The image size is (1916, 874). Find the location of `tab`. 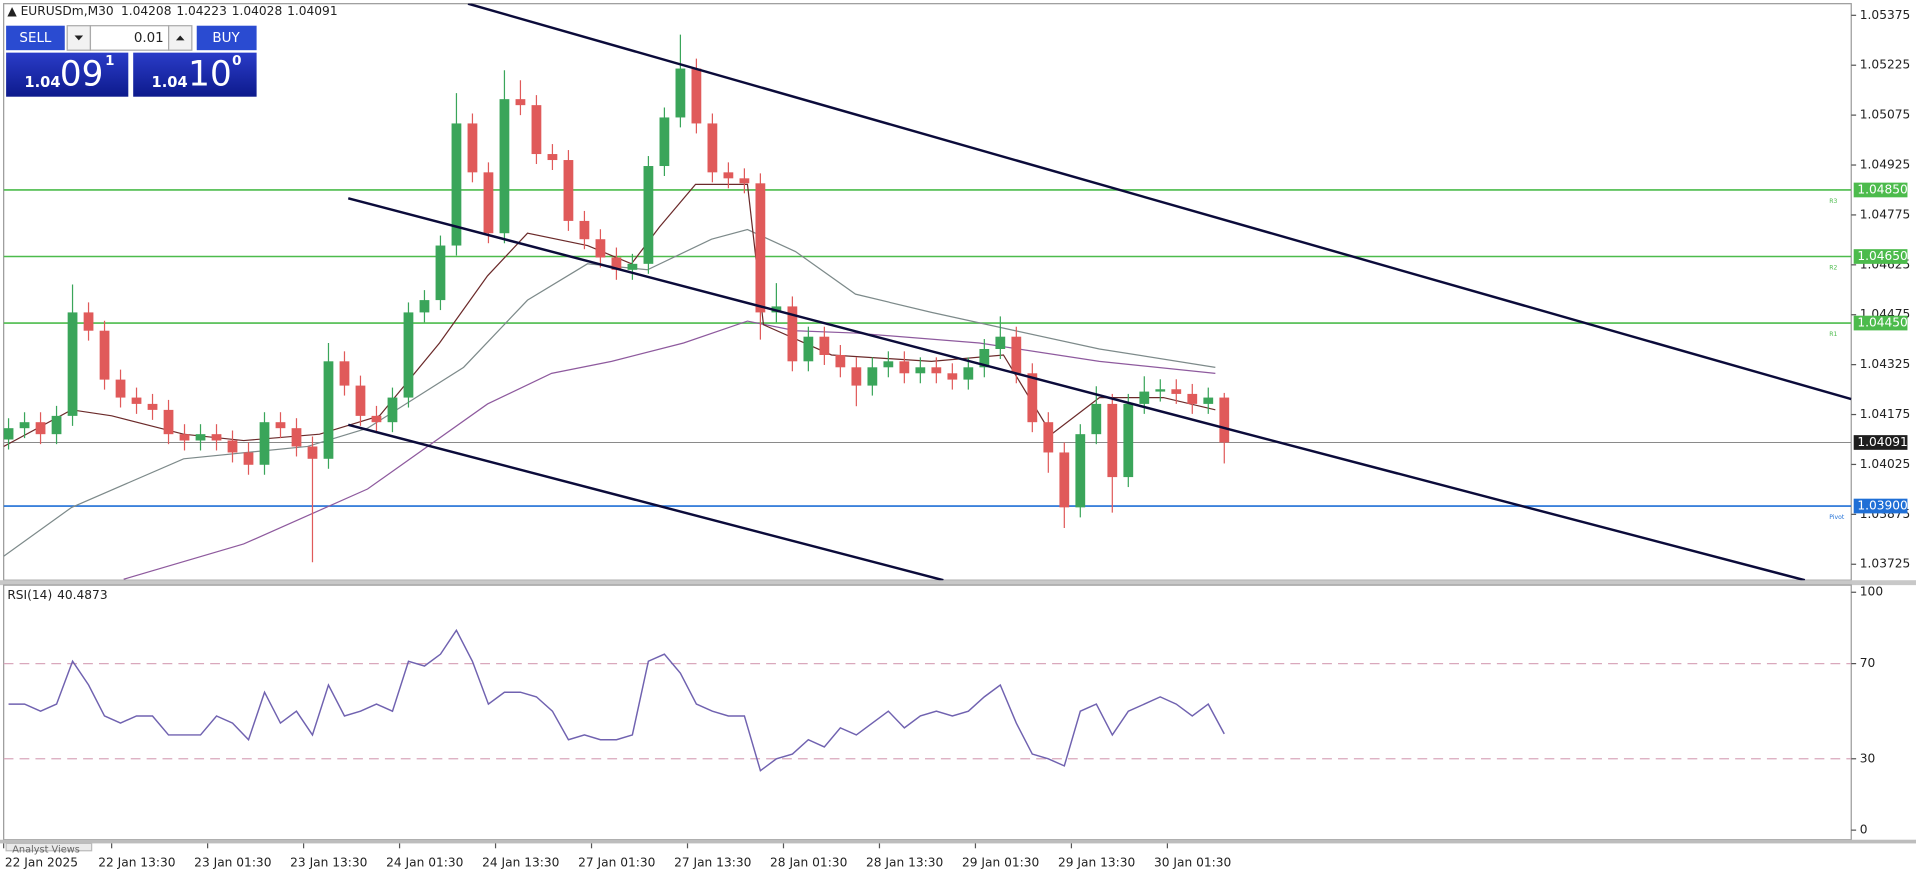

tab is located at coordinates (49, 847).